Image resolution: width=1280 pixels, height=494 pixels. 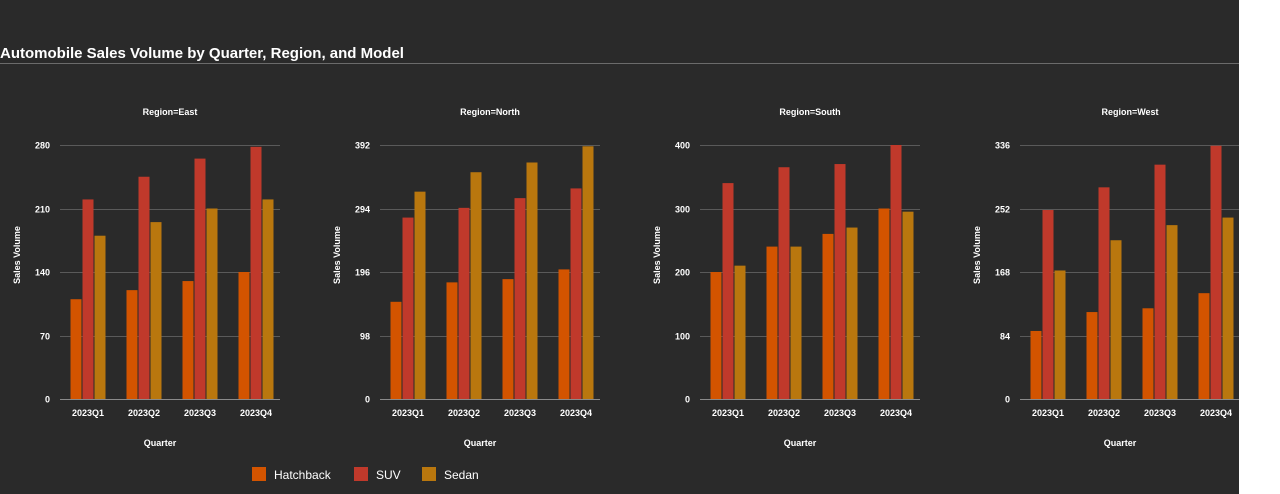 I want to click on legend-item-sedan: Sedan, so click(x=450, y=474).